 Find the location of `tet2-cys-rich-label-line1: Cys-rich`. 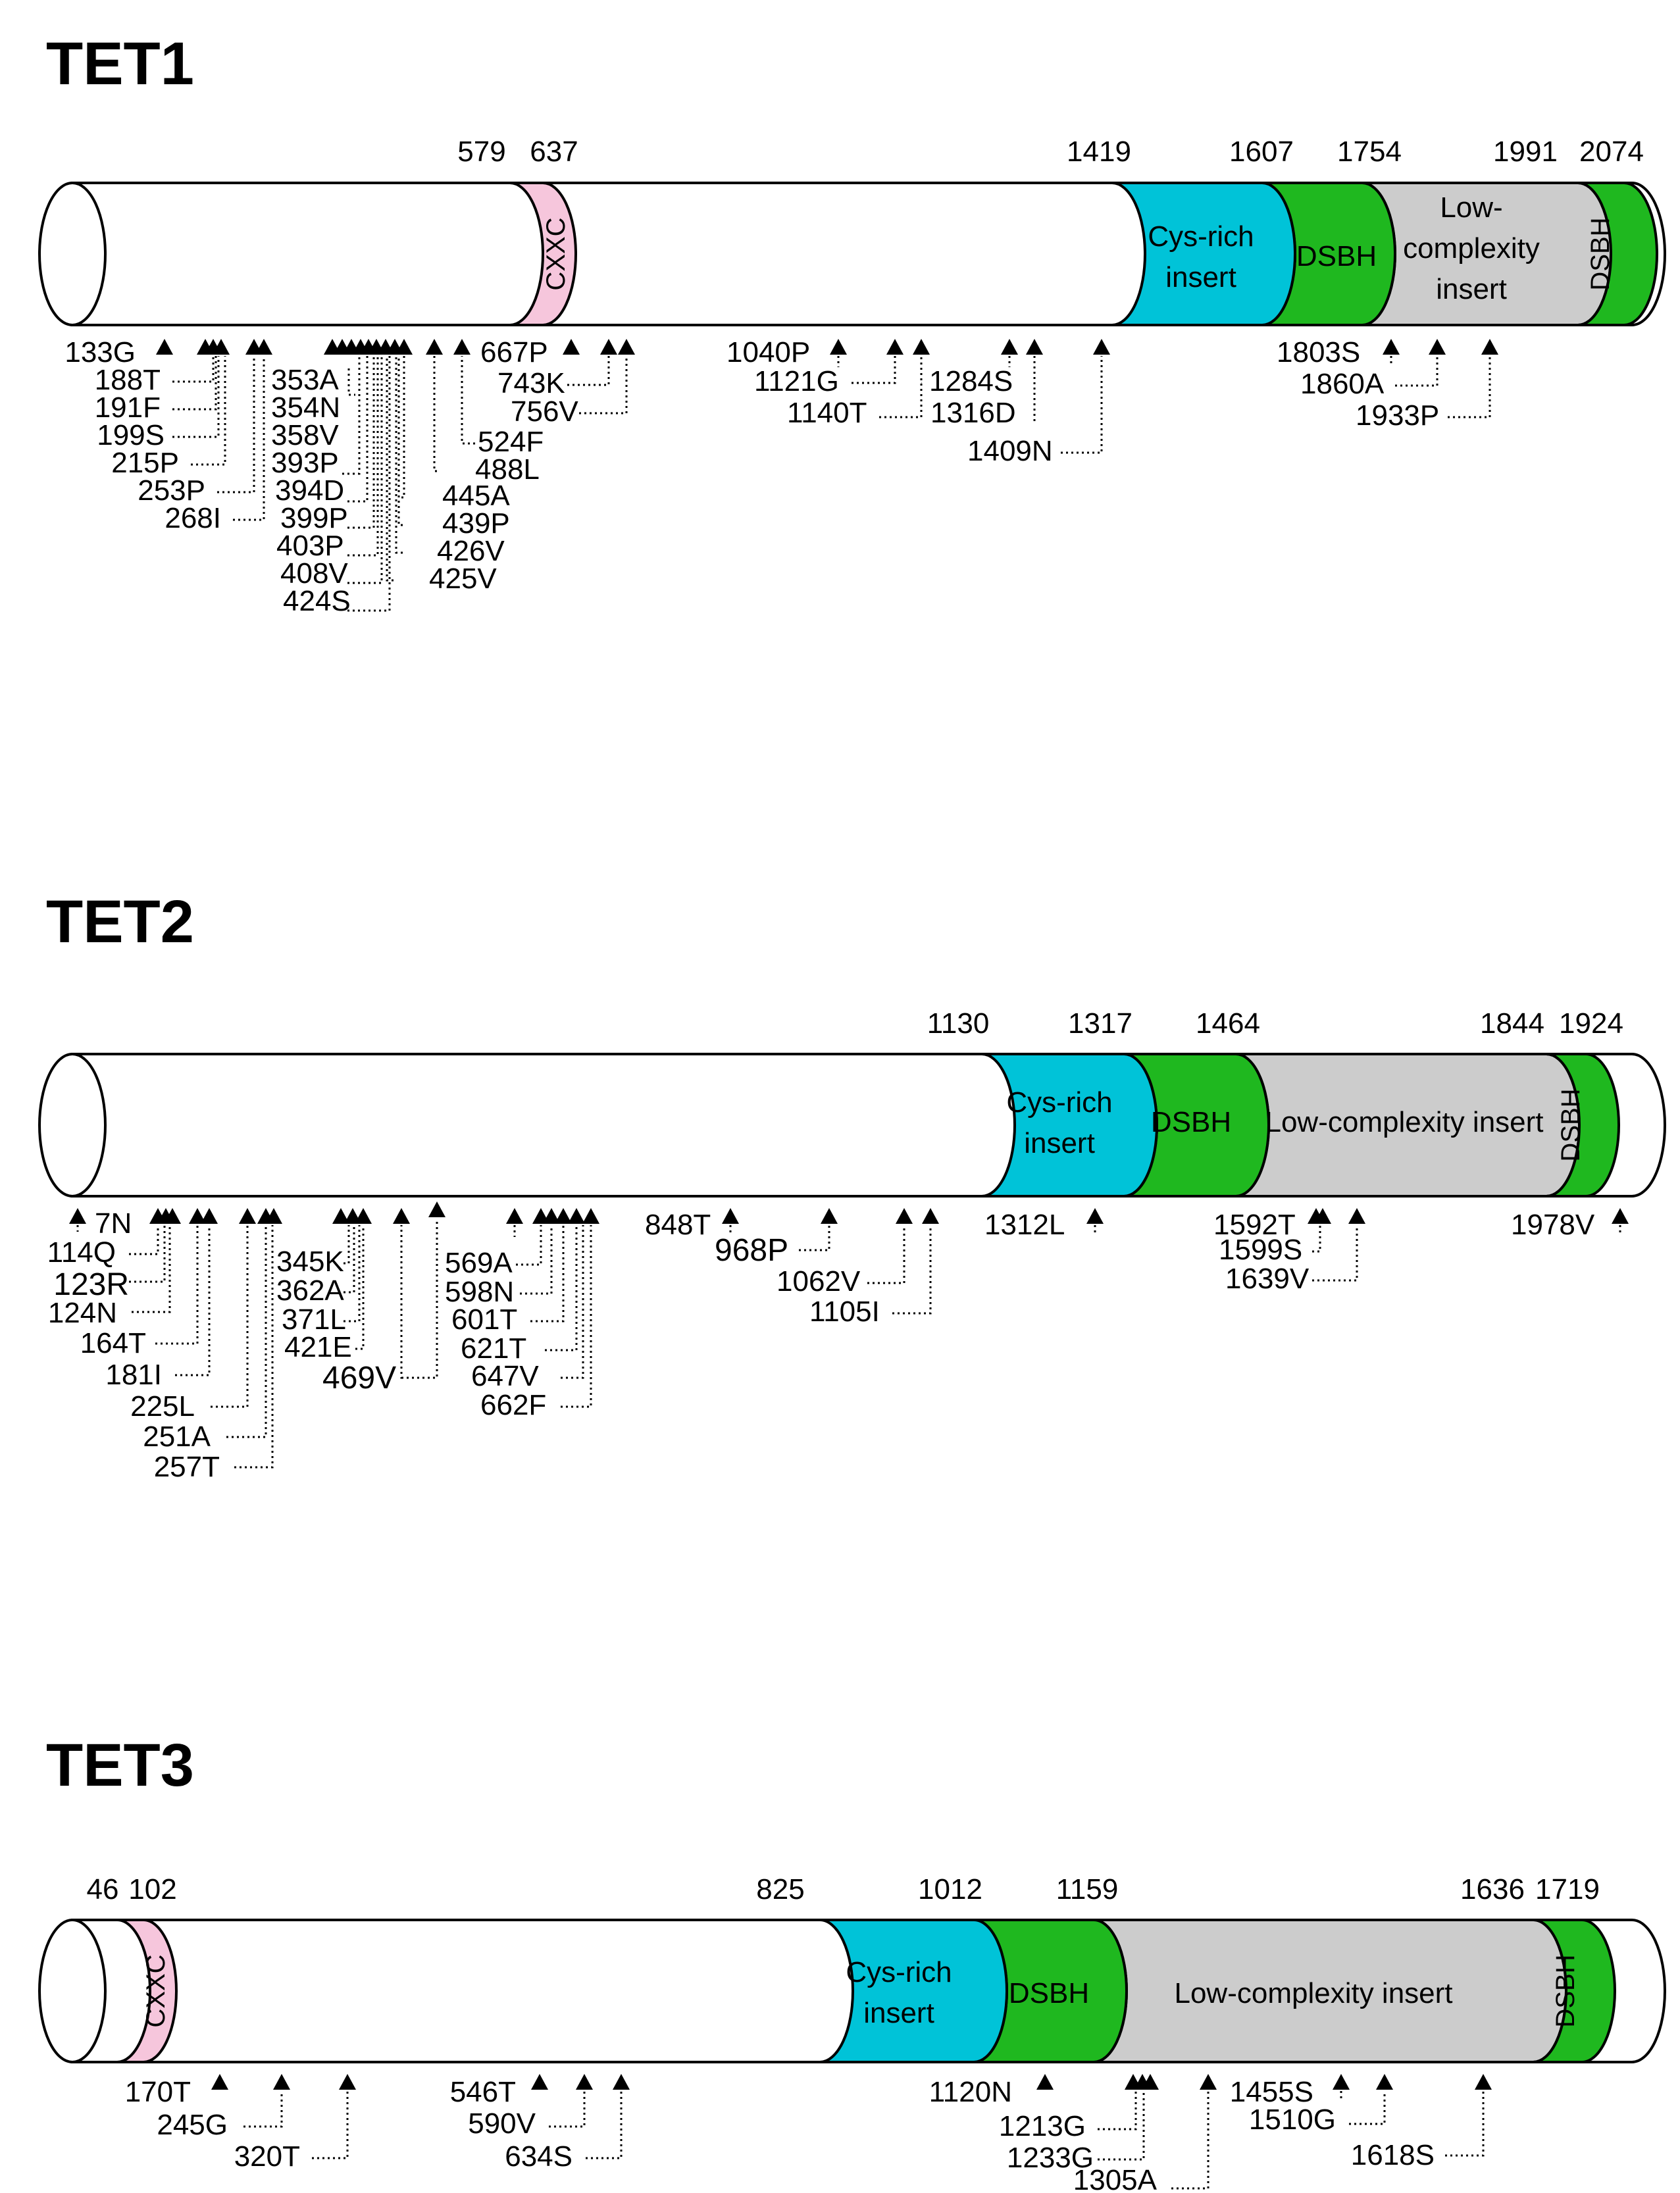

tet2-cys-rich-label-line1: Cys-rich is located at coordinates (1059, 1102).